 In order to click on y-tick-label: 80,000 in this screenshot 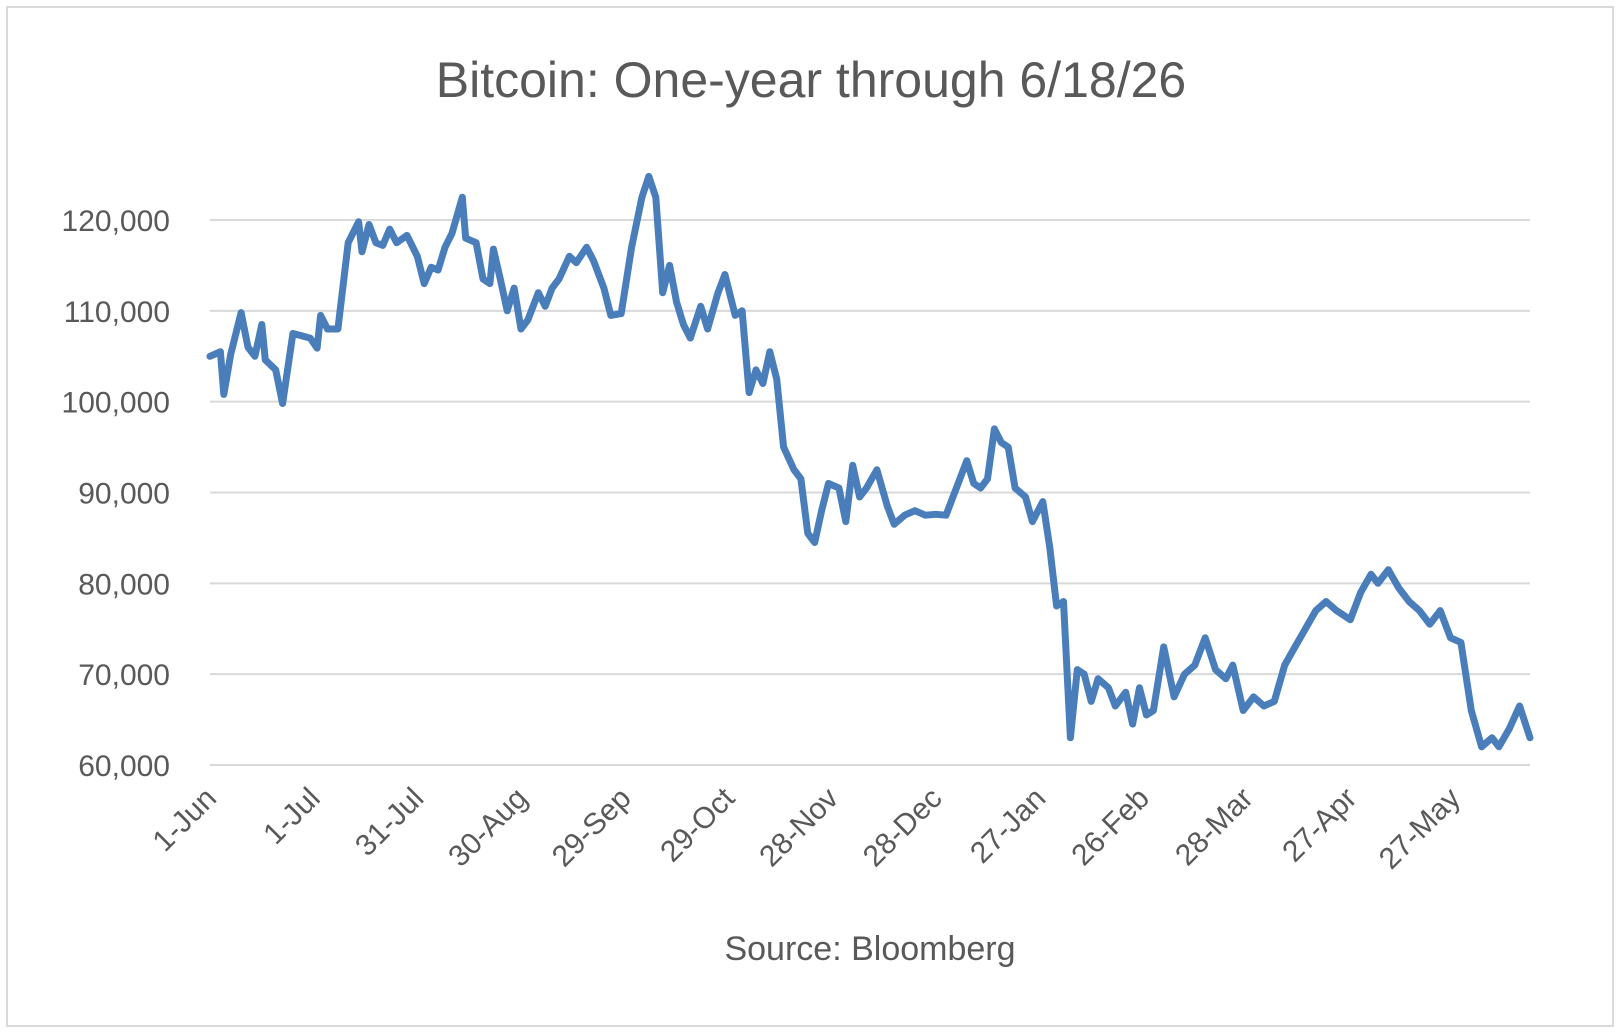, I will do `click(124, 584)`.